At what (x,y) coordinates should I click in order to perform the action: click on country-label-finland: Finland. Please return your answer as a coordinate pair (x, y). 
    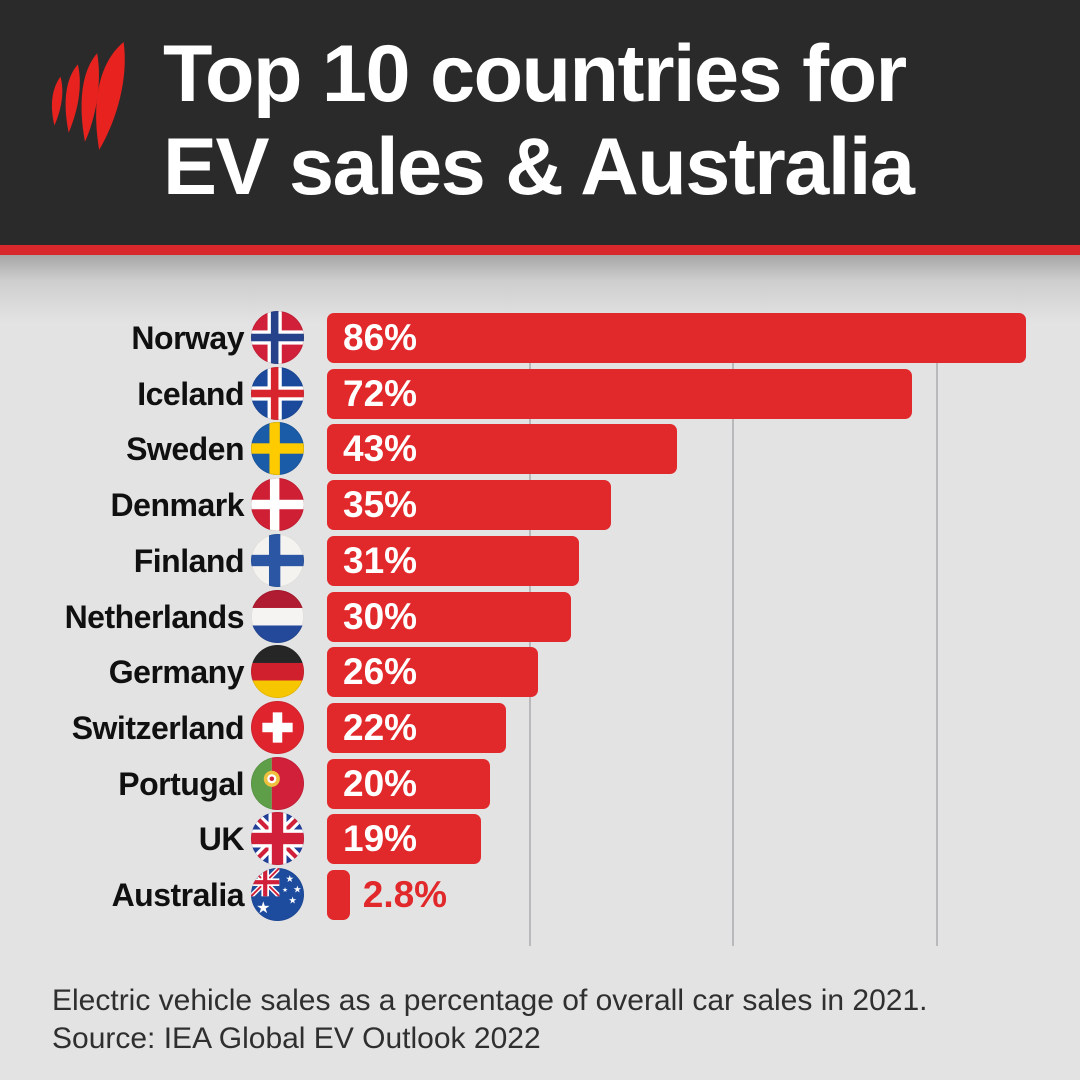
    Looking at the image, I should click on (189, 560).